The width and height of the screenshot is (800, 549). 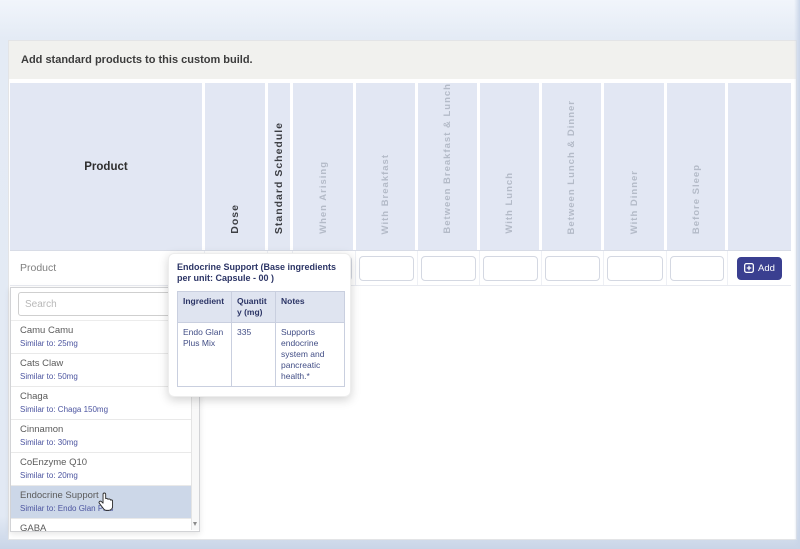 What do you see at coordinates (33, 527) in the screenshot?
I see `item-title: GABA` at bounding box center [33, 527].